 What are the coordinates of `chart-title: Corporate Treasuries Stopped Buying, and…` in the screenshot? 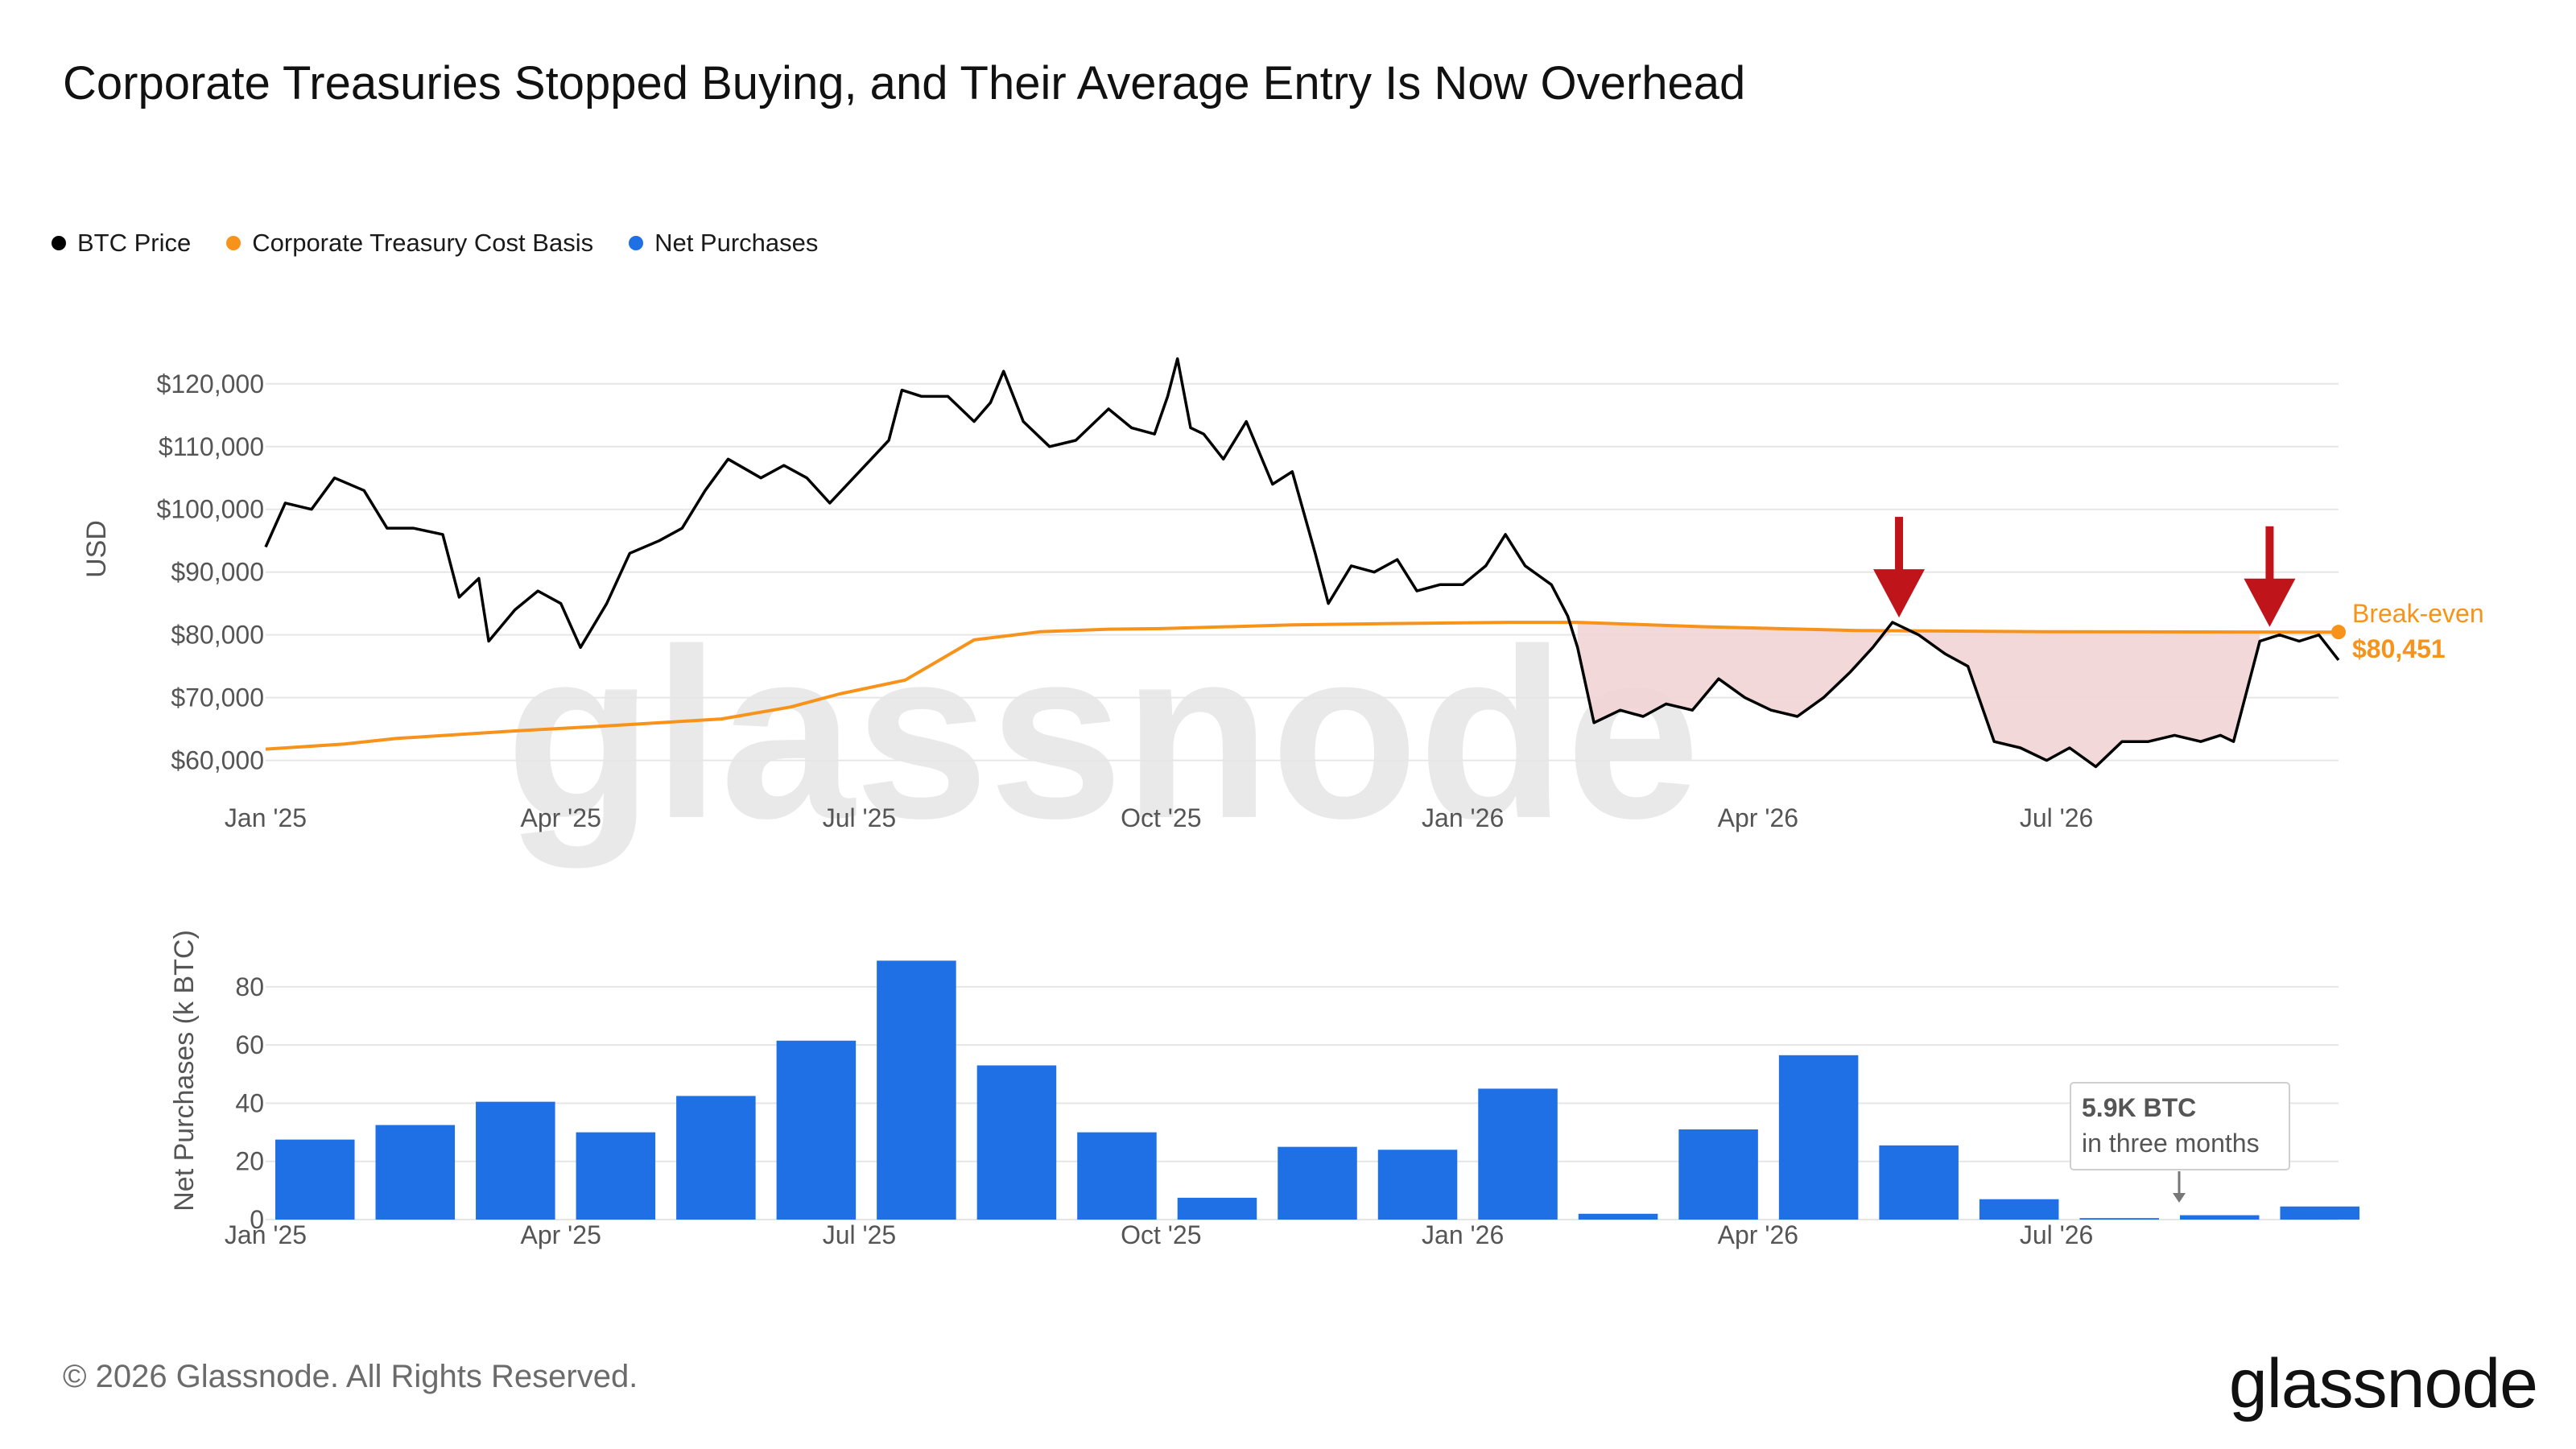 It's located at (904, 83).